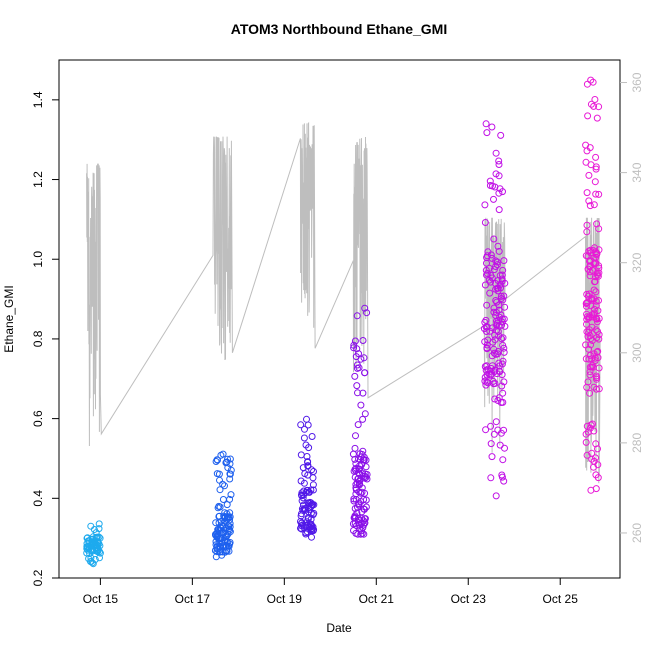 This screenshot has width=650, height=650. What do you see at coordinates (38, 179) in the screenshot?
I see `y-tick-label: 1.2` at bounding box center [38, 179].